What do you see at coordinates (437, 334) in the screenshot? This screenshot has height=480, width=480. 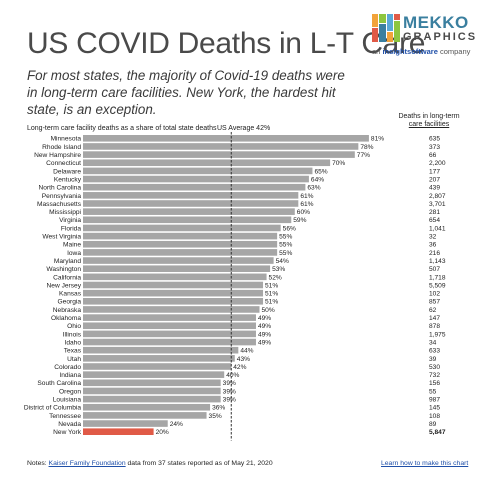 I see `deaths-value: 1,975` at bounding box center [437, 334].